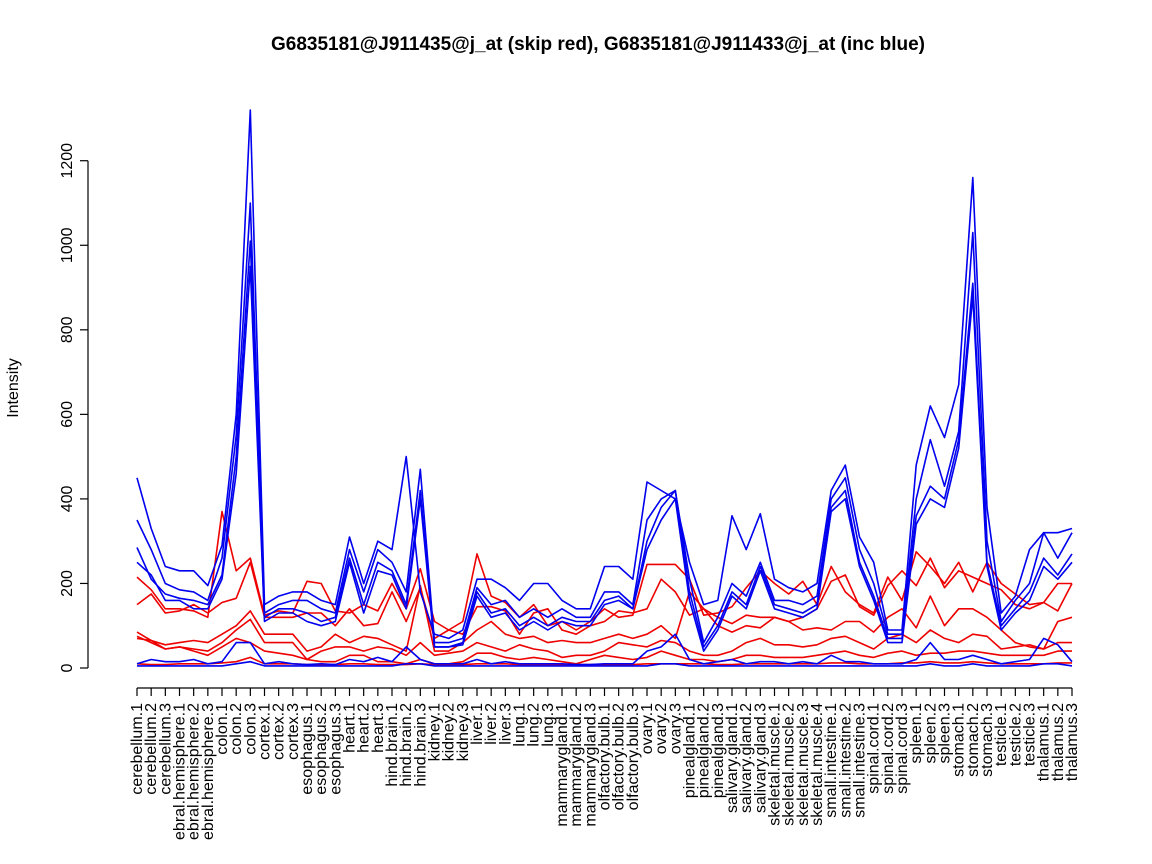 Image resolution: width=1152 pixels, height=864 pixels. Describe the element at coordinates (165, 749) in the screenshot. I see `x-tick-label: cerebellum.3` at that location.